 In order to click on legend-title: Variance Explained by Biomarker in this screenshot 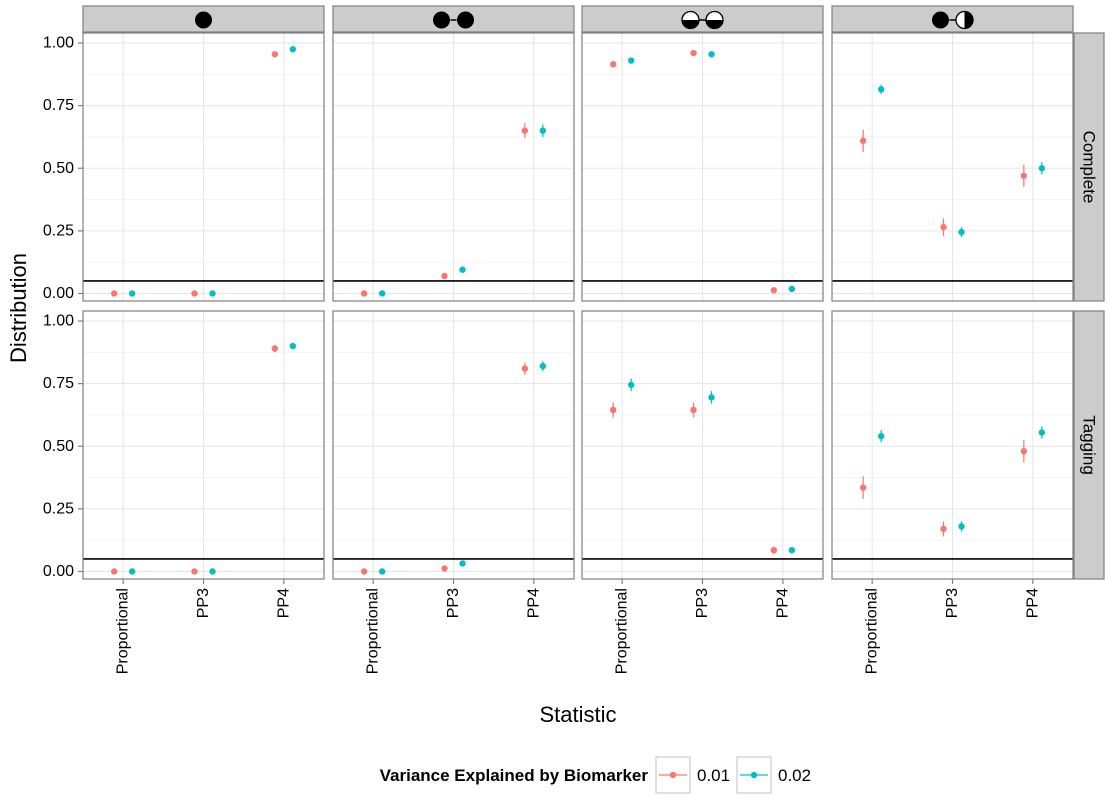, I will do `click(514, 775)`.